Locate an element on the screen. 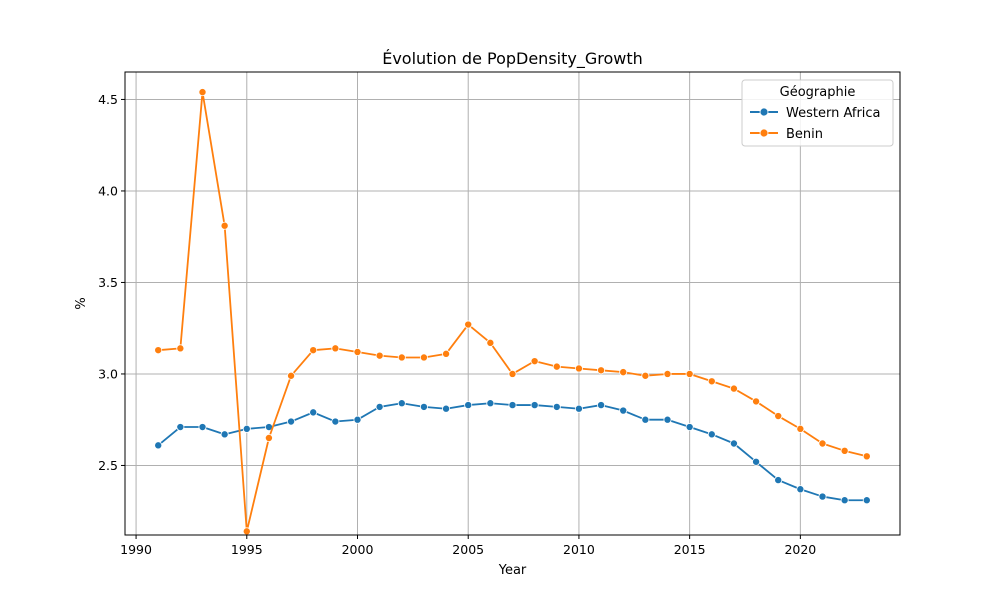 This screenshot has width=1000, height=600. data-point-benin-2000 is located at coordinates (357, 351).